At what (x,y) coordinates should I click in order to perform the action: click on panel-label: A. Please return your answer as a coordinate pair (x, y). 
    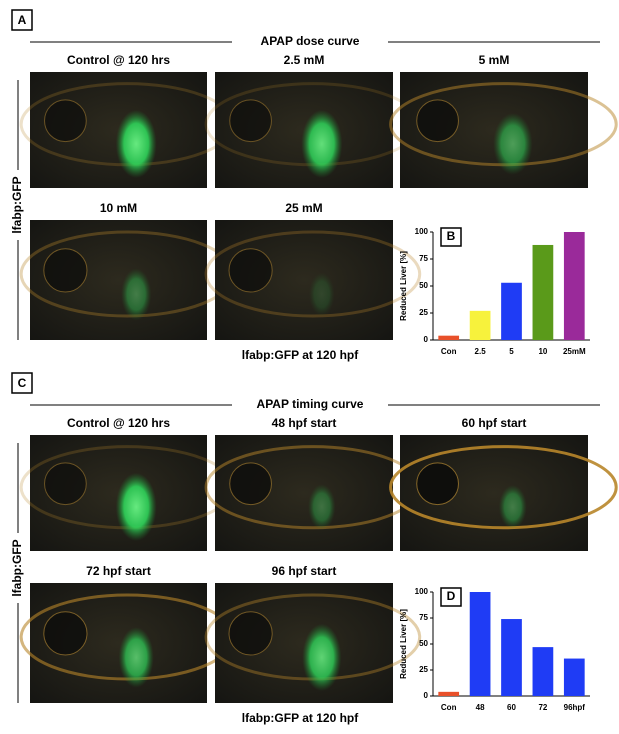
    Looking at the image, I should click on (22, 20).